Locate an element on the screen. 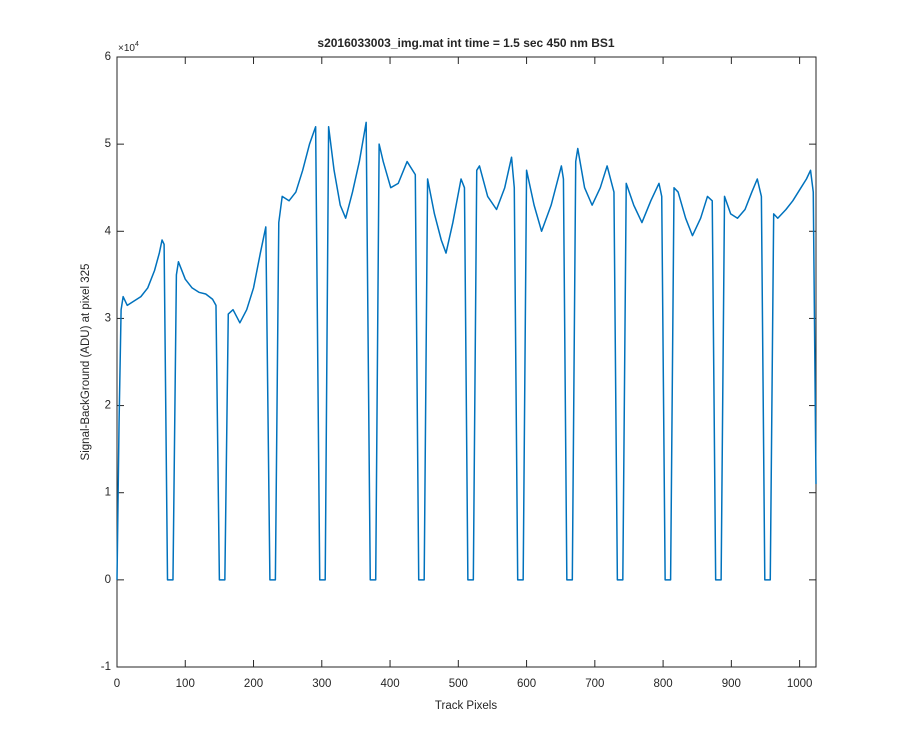 Image resolution: width=900 pixels, height=750 pixels. x-tick-label: 300 is located at coordinates (321, 684).